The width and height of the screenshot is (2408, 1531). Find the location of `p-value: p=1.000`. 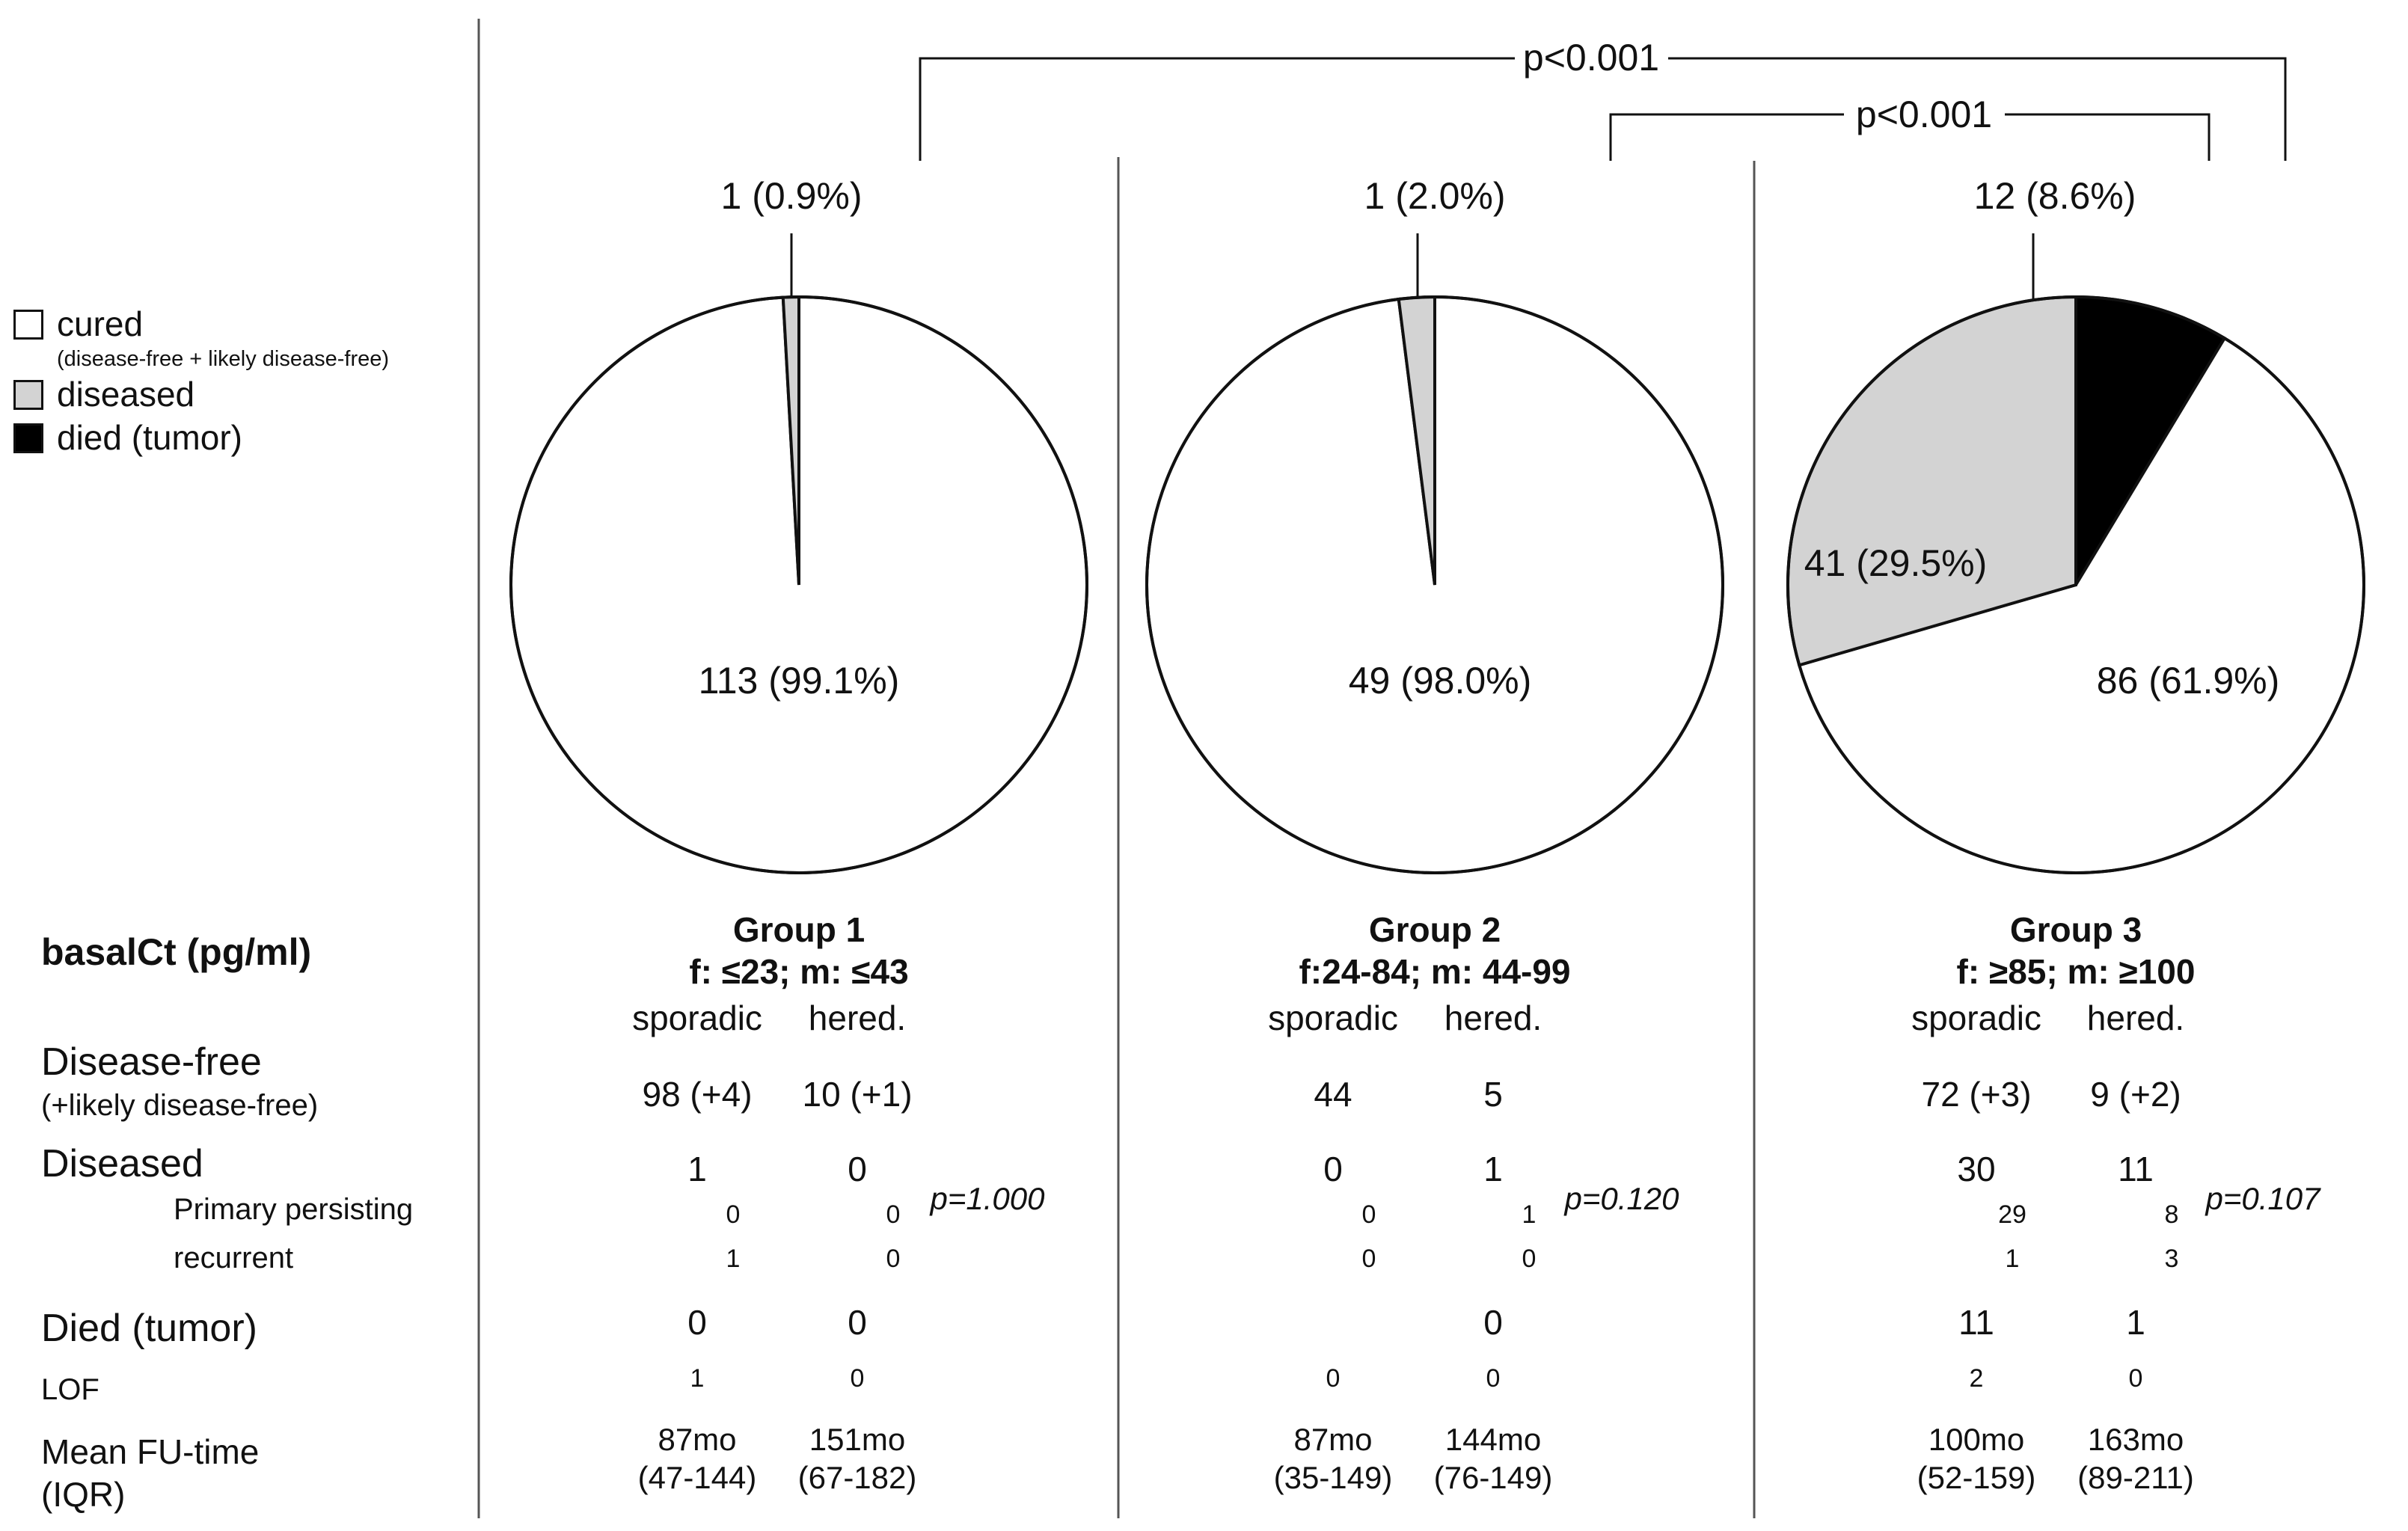

p-value: p=1.000 is located at coordinates (988, 1198).